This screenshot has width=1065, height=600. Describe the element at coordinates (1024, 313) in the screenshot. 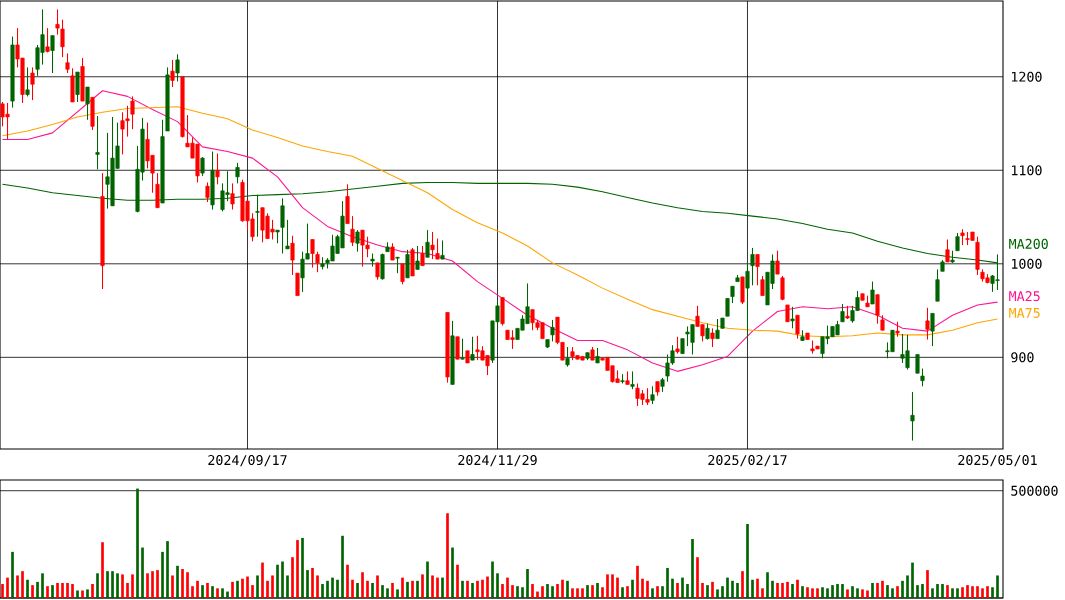

I see `series-label: MA75` at that location.